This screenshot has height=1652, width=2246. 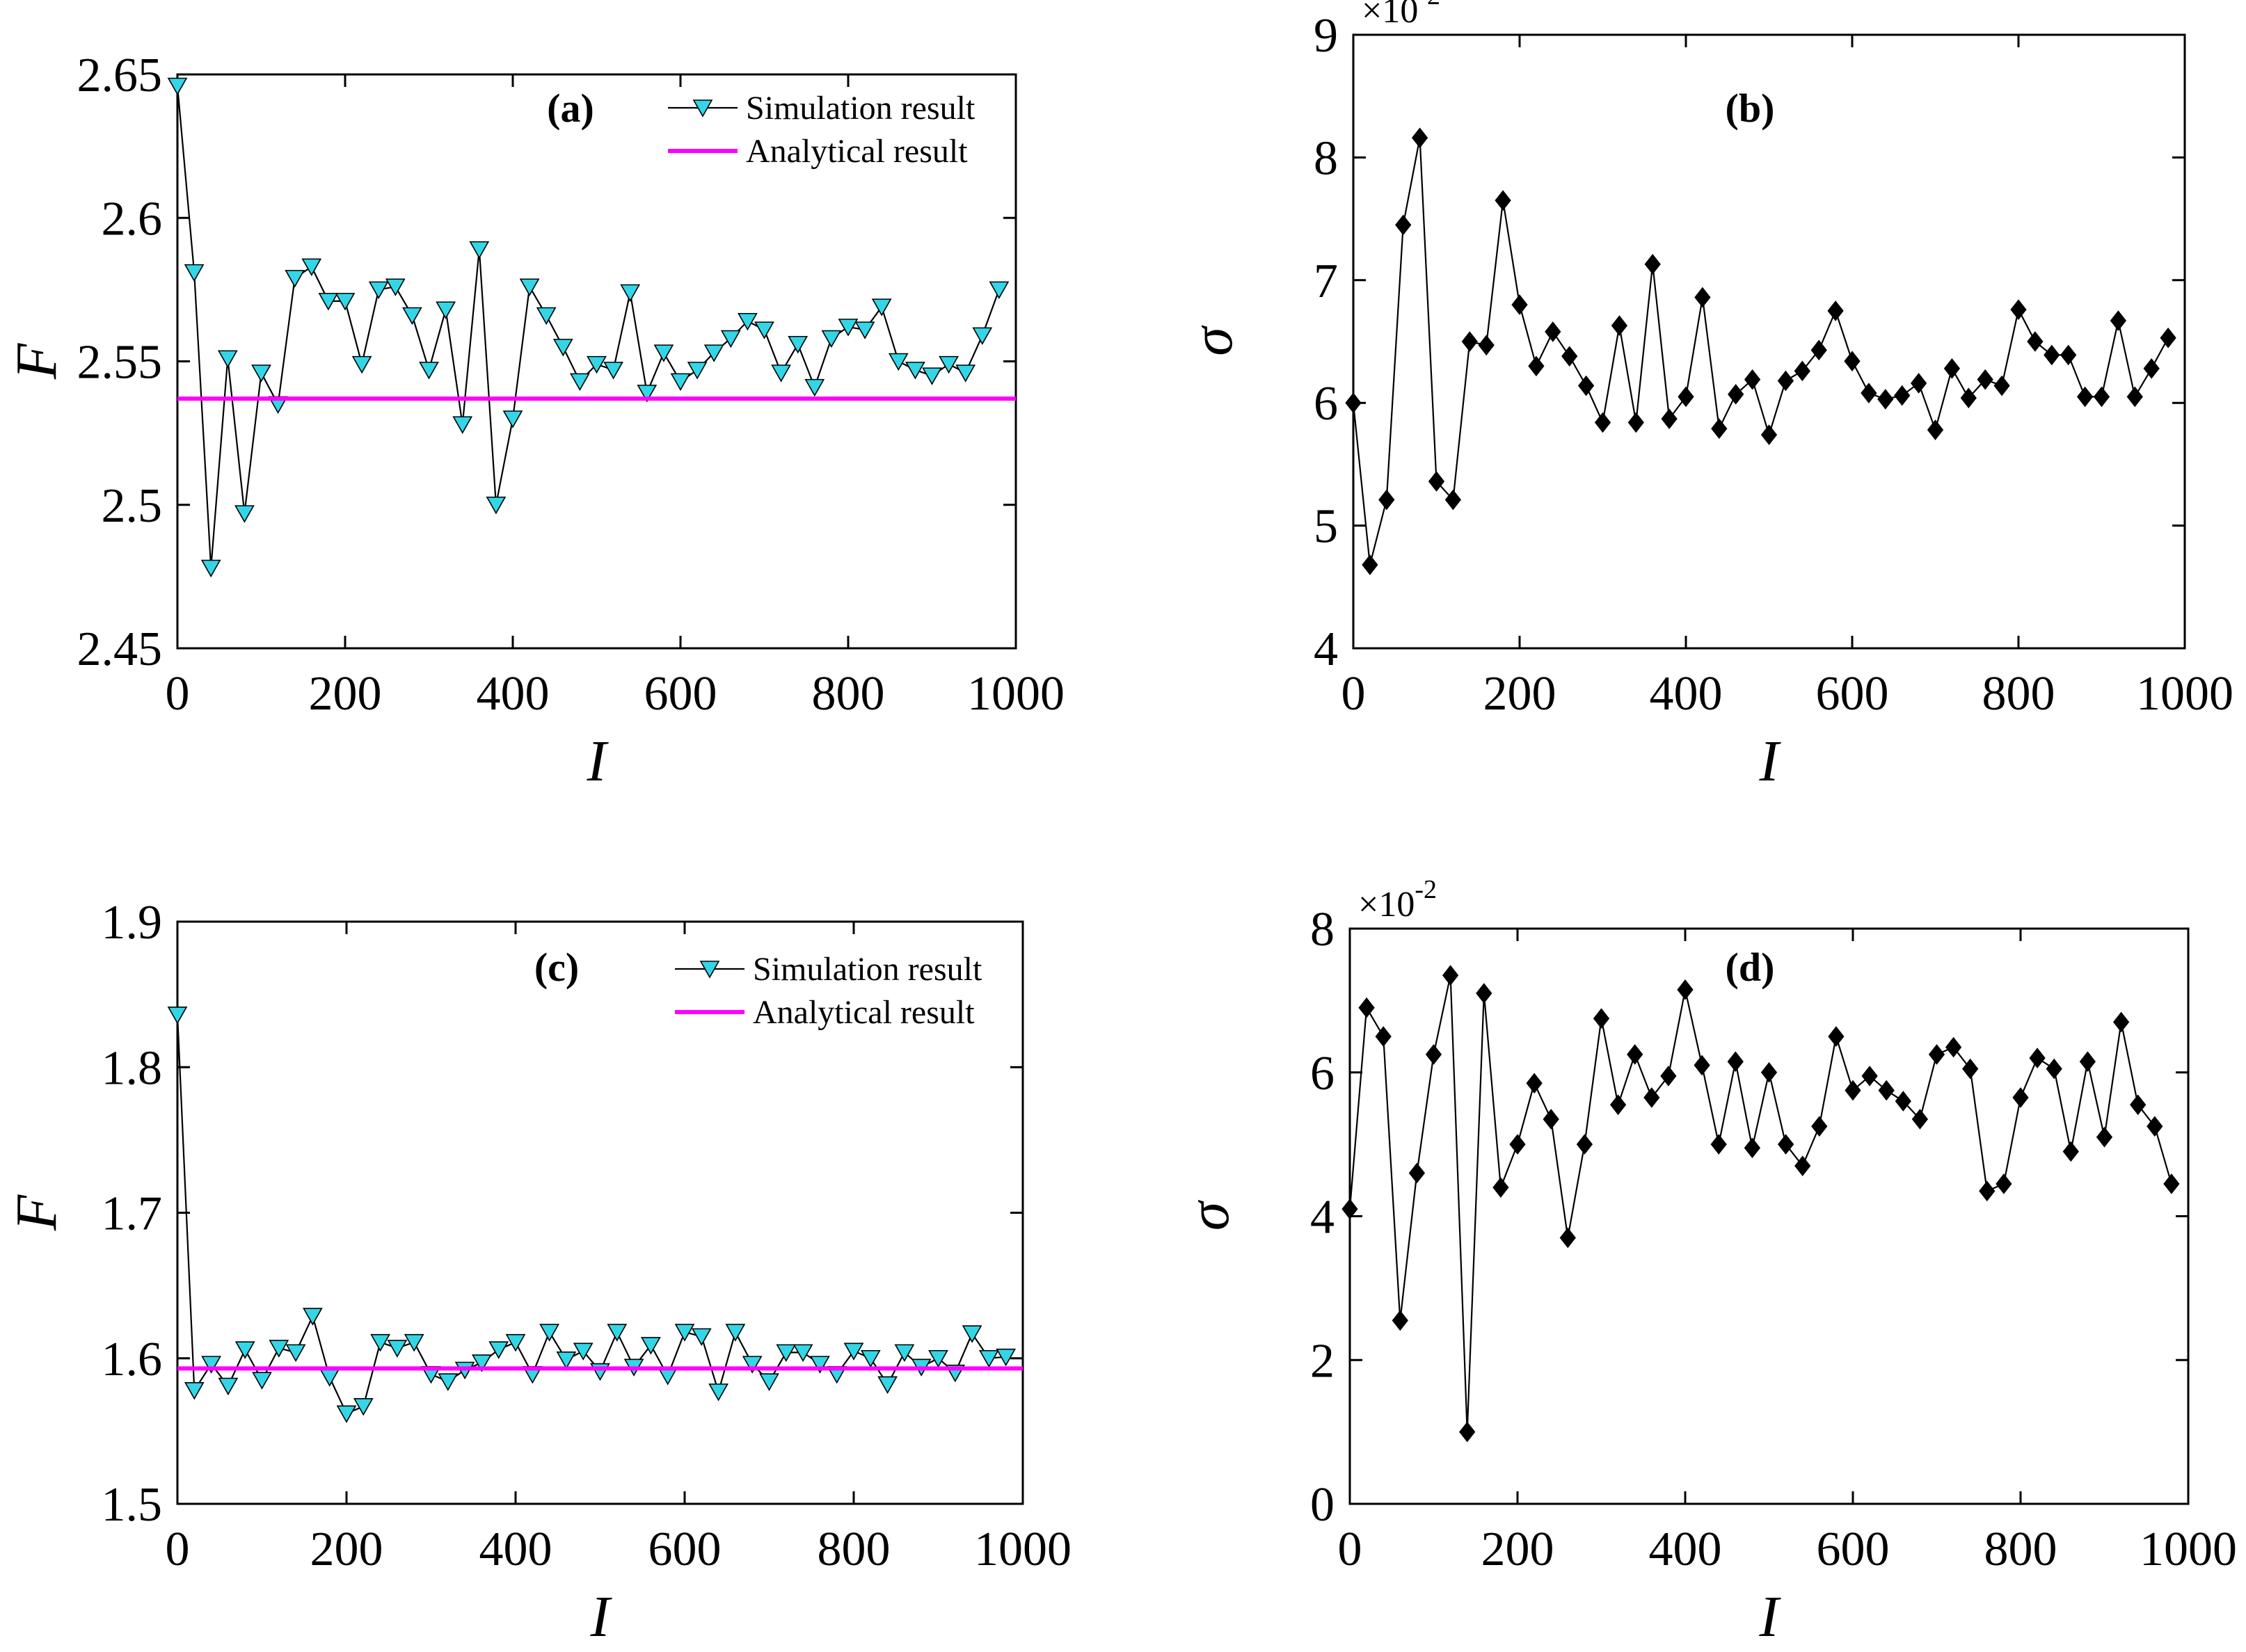 What do you see at coordinates (132, 1505) in the screenshot?
I see `y-tick-label: 1.5` at bounding box center [132, 1505].